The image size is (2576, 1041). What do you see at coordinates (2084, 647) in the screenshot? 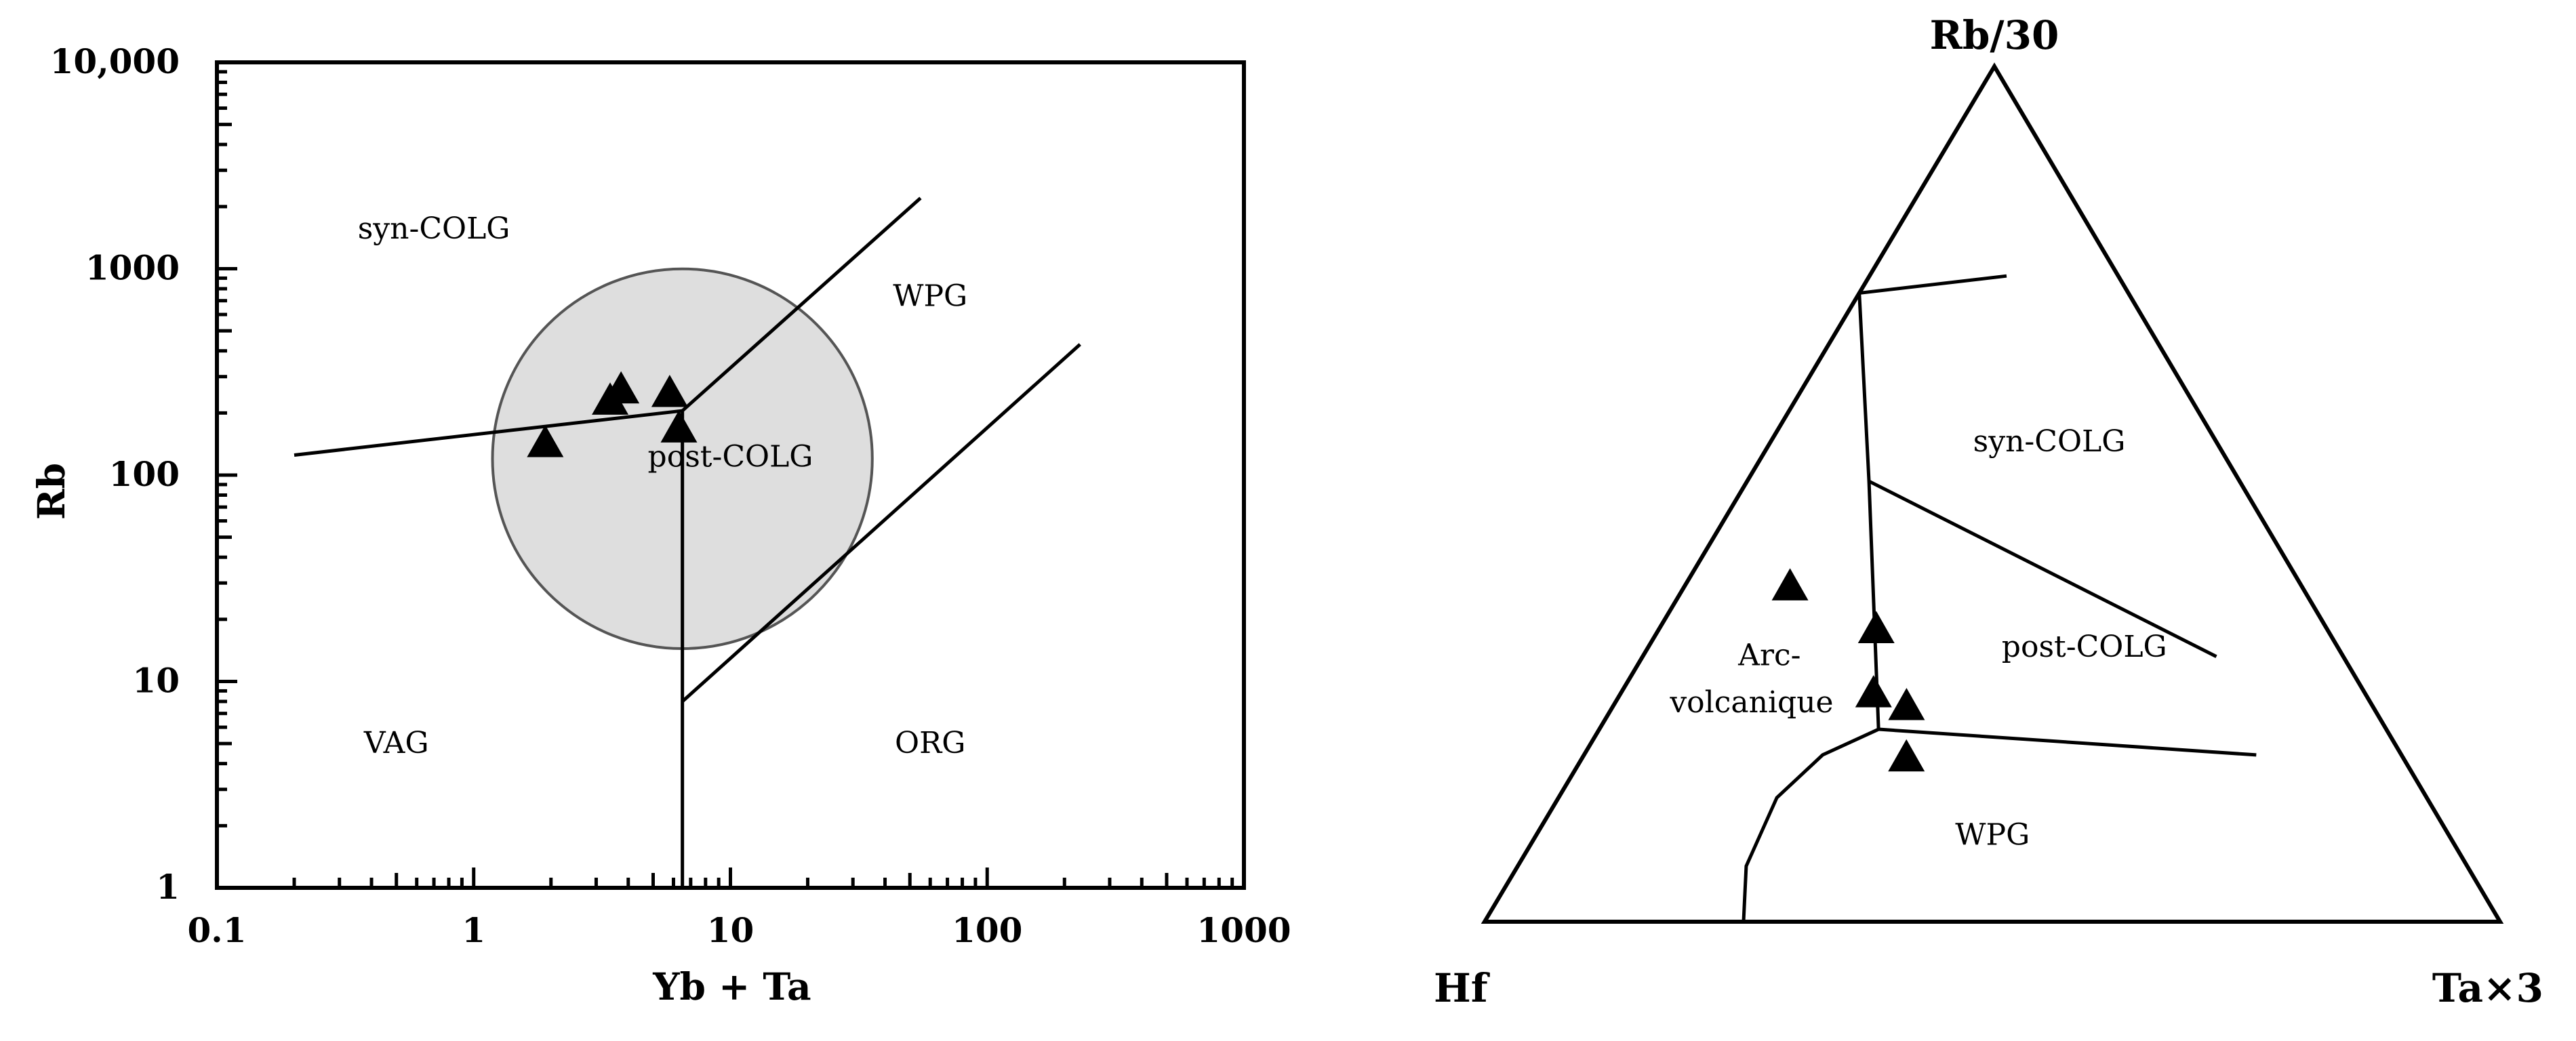
I see `ternary-field-label: post-COLG` at bounding box center [2084, 647].